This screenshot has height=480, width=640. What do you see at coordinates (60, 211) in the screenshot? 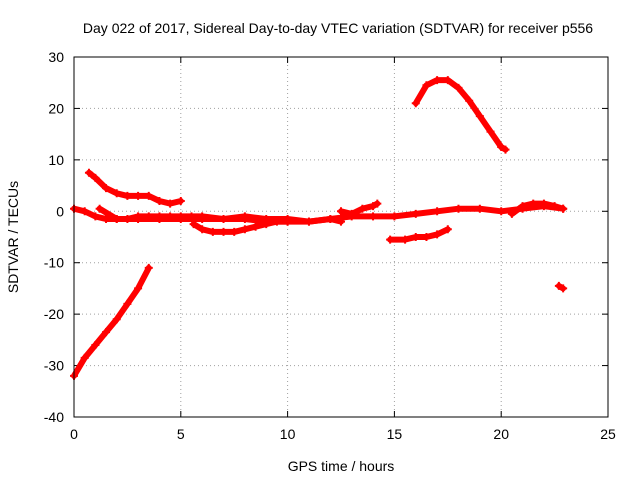
I see `y-tick-label: 0` at bounding box center [60, 211].